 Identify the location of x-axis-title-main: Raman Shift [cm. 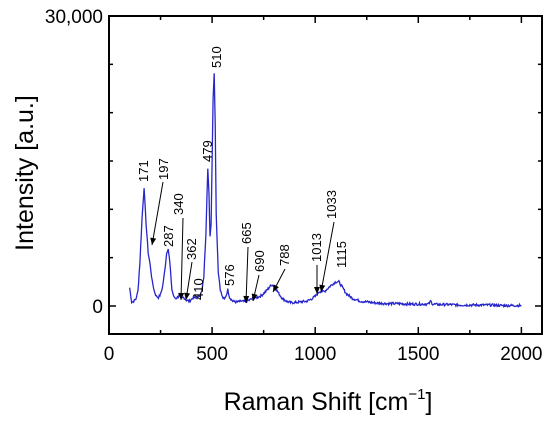
(316, 402).